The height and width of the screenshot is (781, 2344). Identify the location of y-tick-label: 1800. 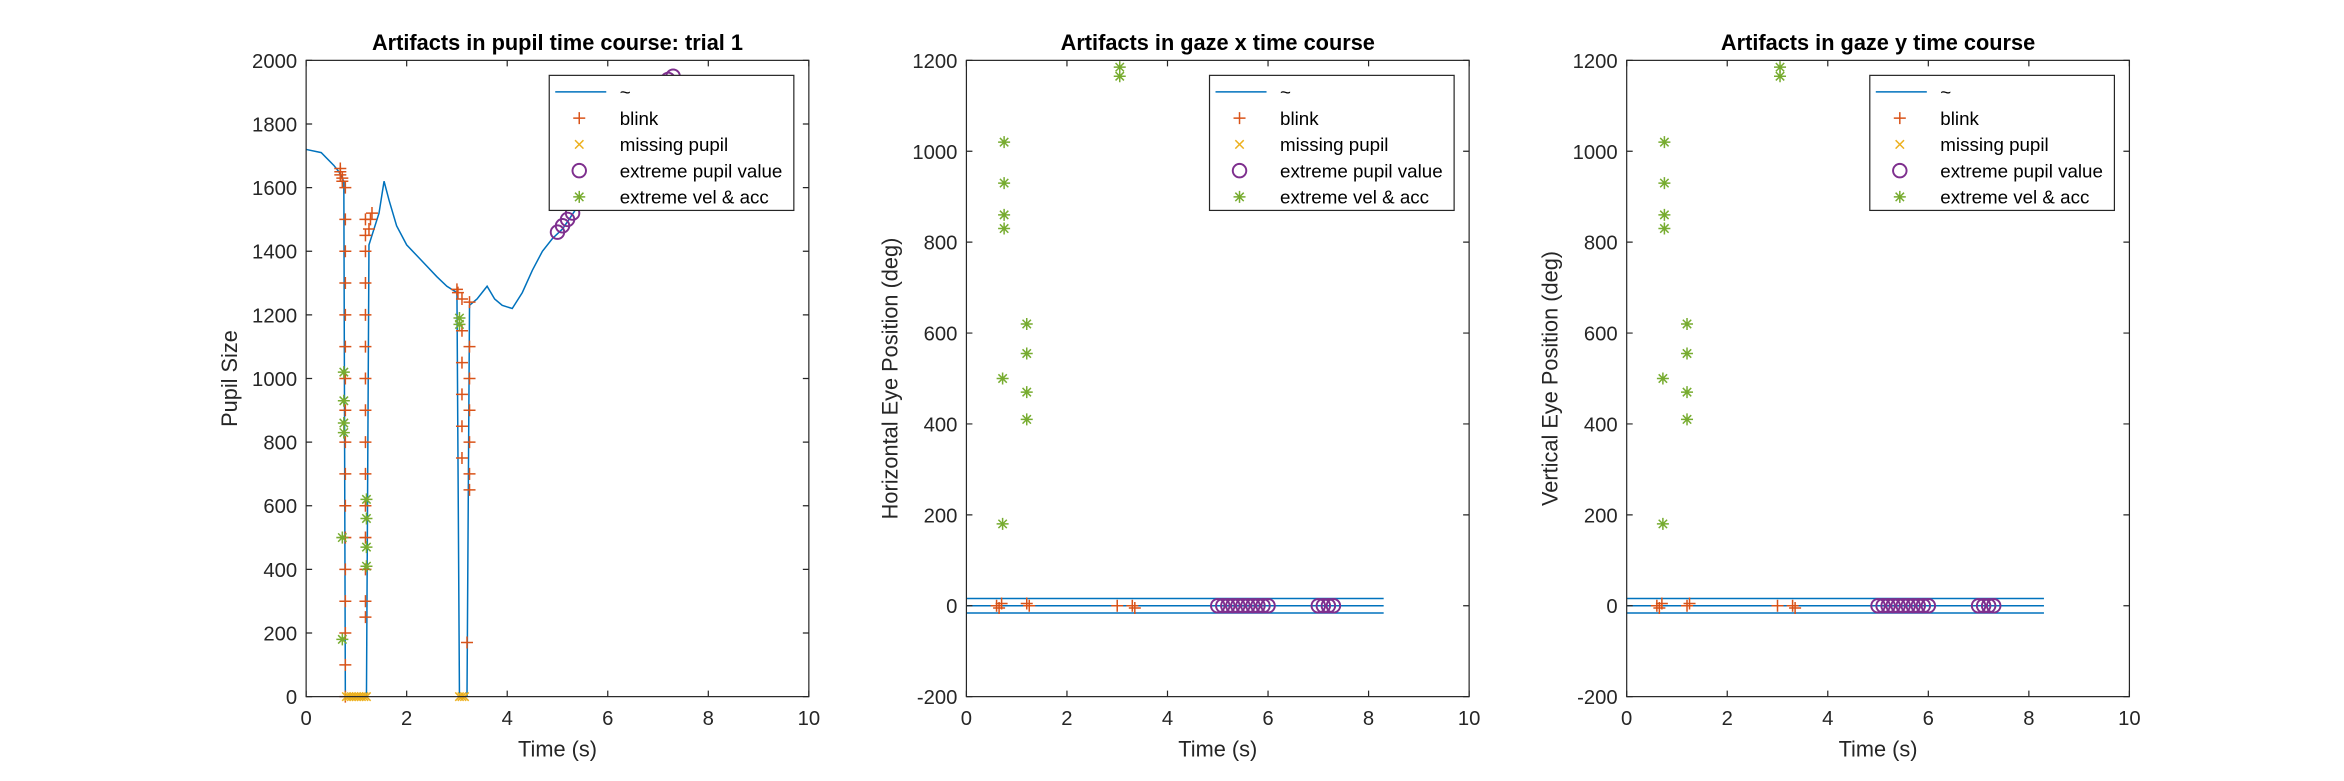
(274, 125).